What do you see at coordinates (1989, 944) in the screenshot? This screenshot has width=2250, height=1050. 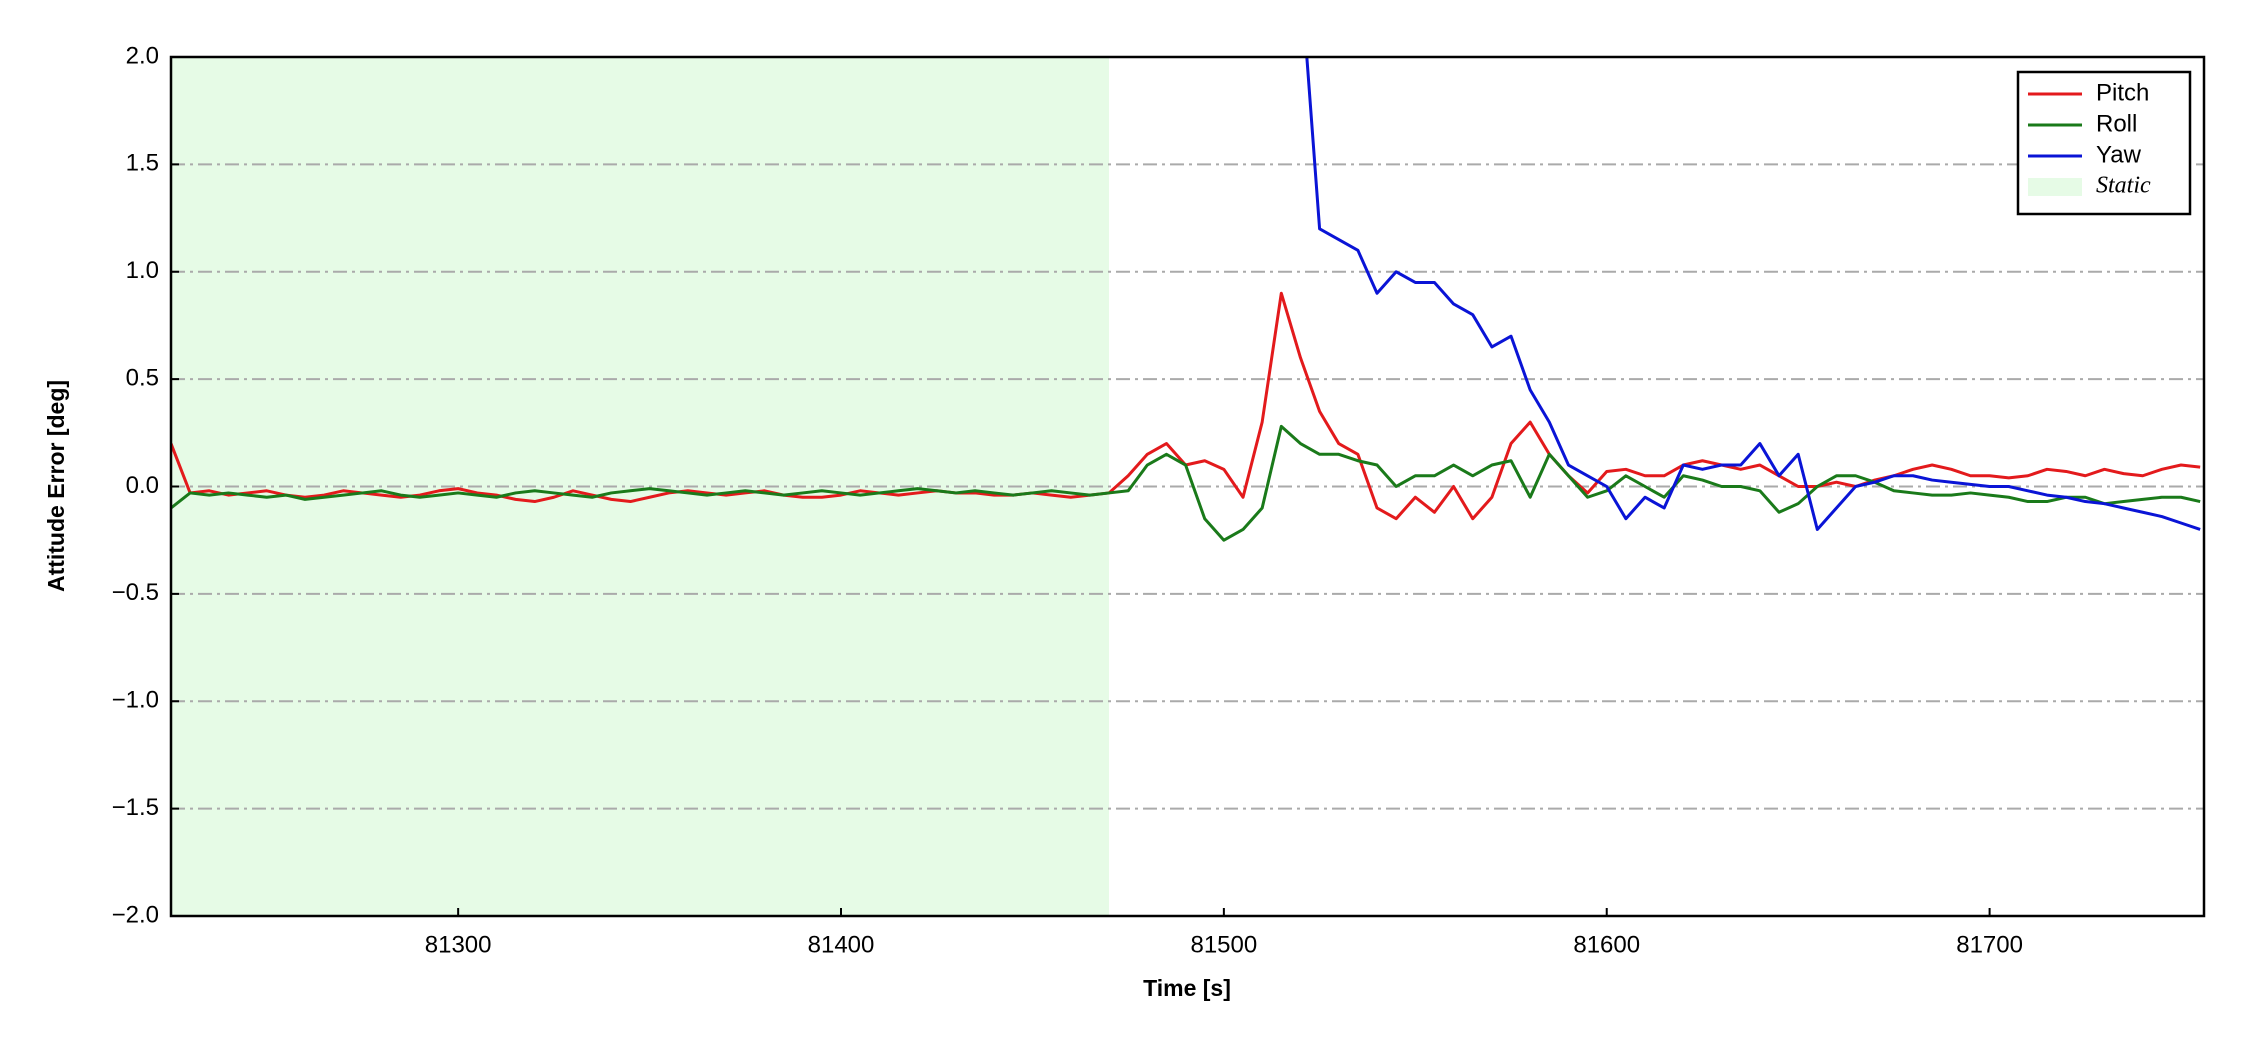 I see `x-tick-label: 81700` at bounding box center [1989, 944].